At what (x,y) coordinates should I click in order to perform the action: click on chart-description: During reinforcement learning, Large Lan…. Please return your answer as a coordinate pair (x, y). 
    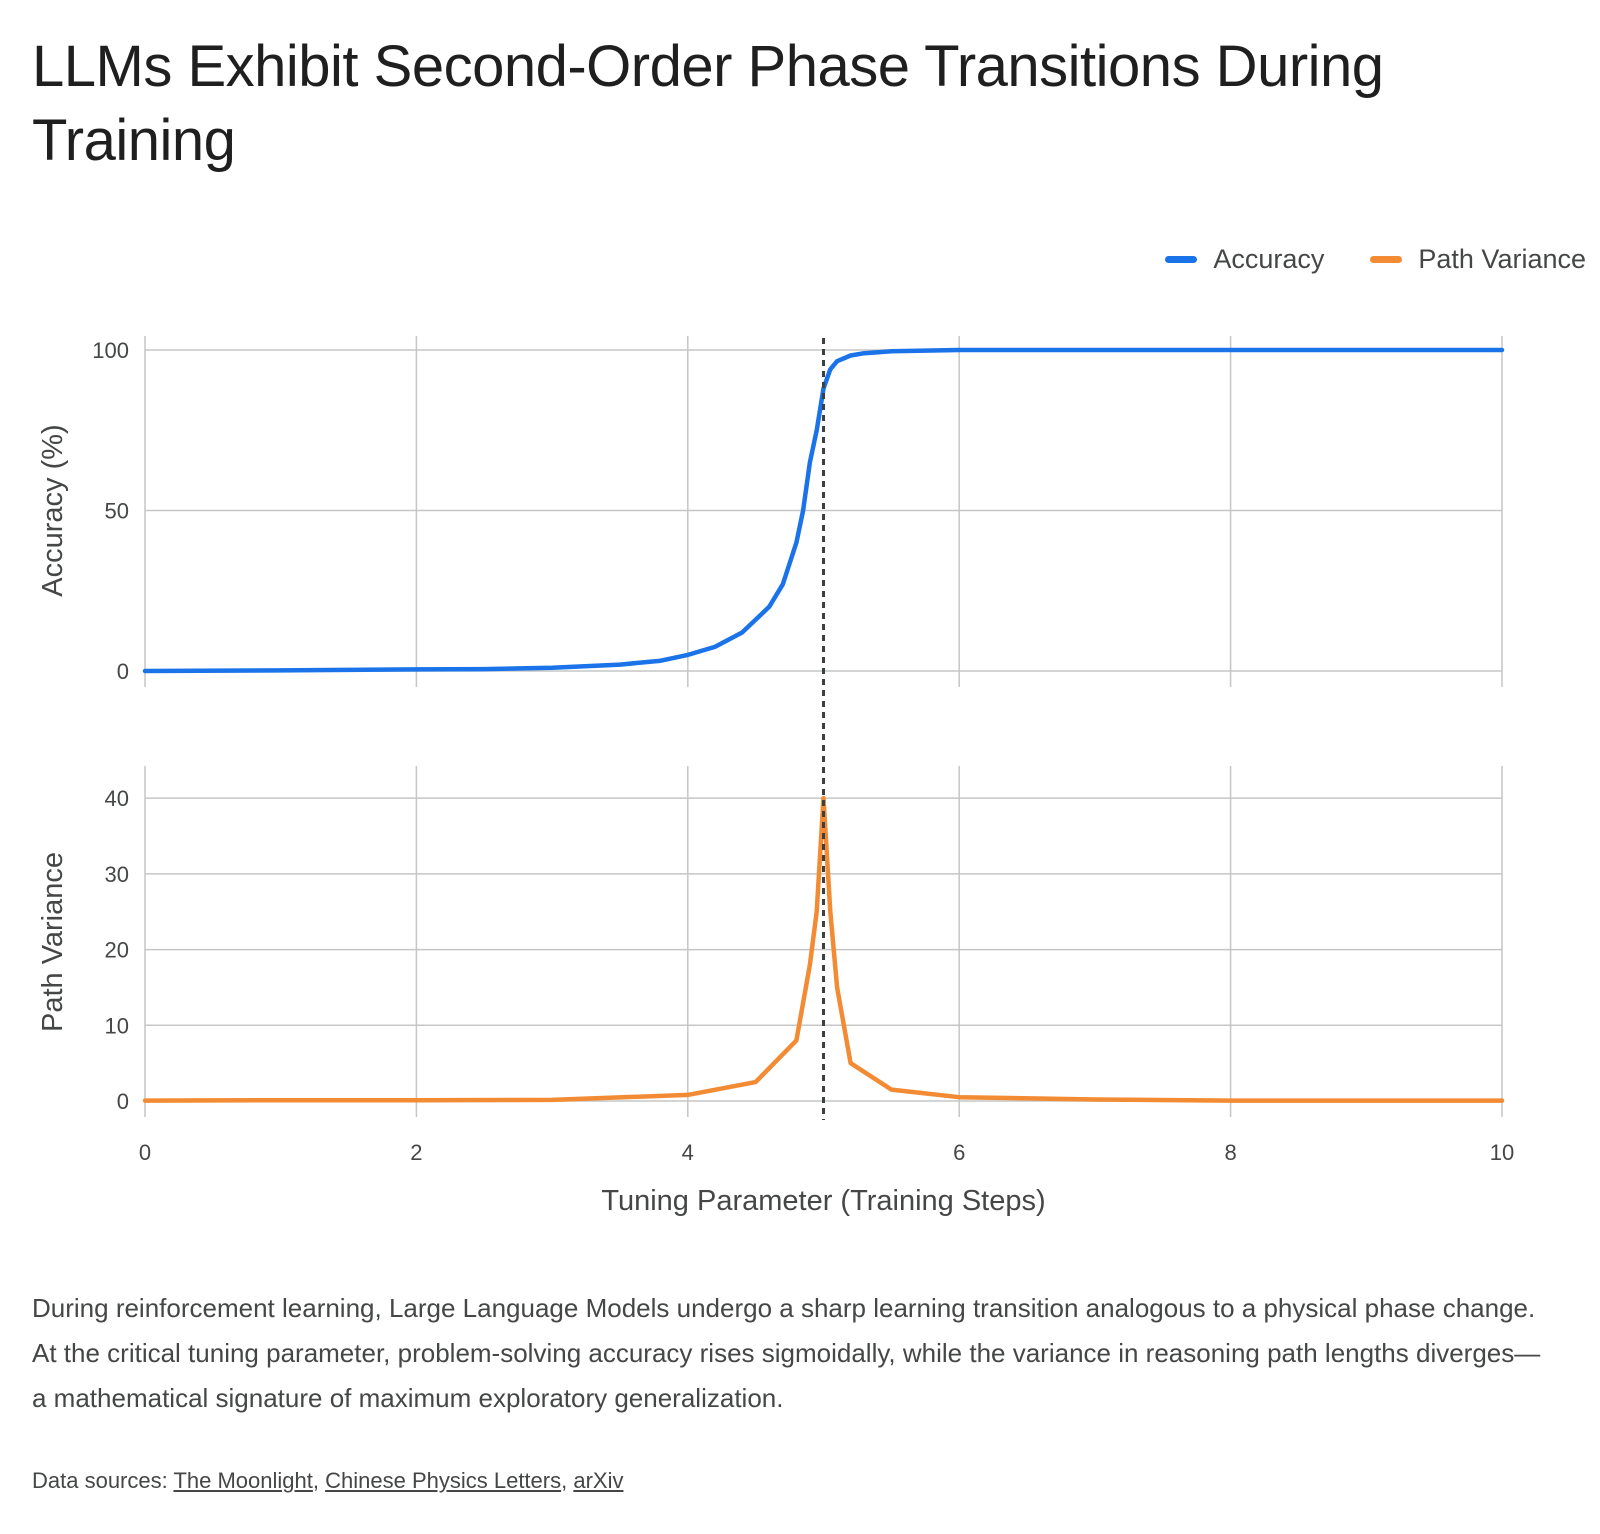
    Looking at the image, I should click on (786, 1353).